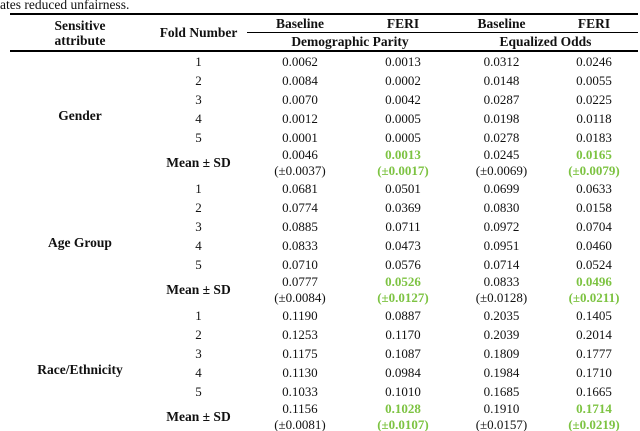  Describe the element at coordinates (324, 137) in the screenshot. I see `table-row: 5 0.0001 0.0005 0.0278 0.0183` at that location.